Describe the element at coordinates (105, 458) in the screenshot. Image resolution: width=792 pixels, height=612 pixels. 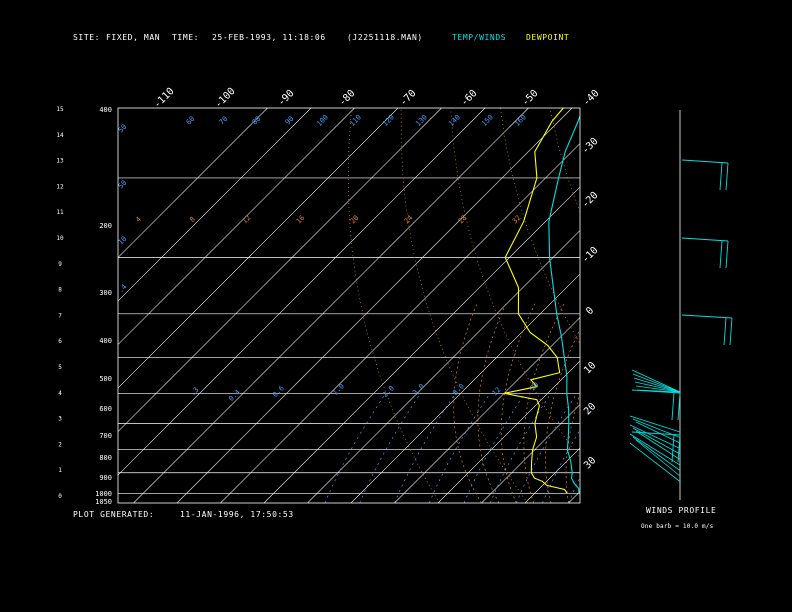
I see `pressure-tick-label: 800` at that location.